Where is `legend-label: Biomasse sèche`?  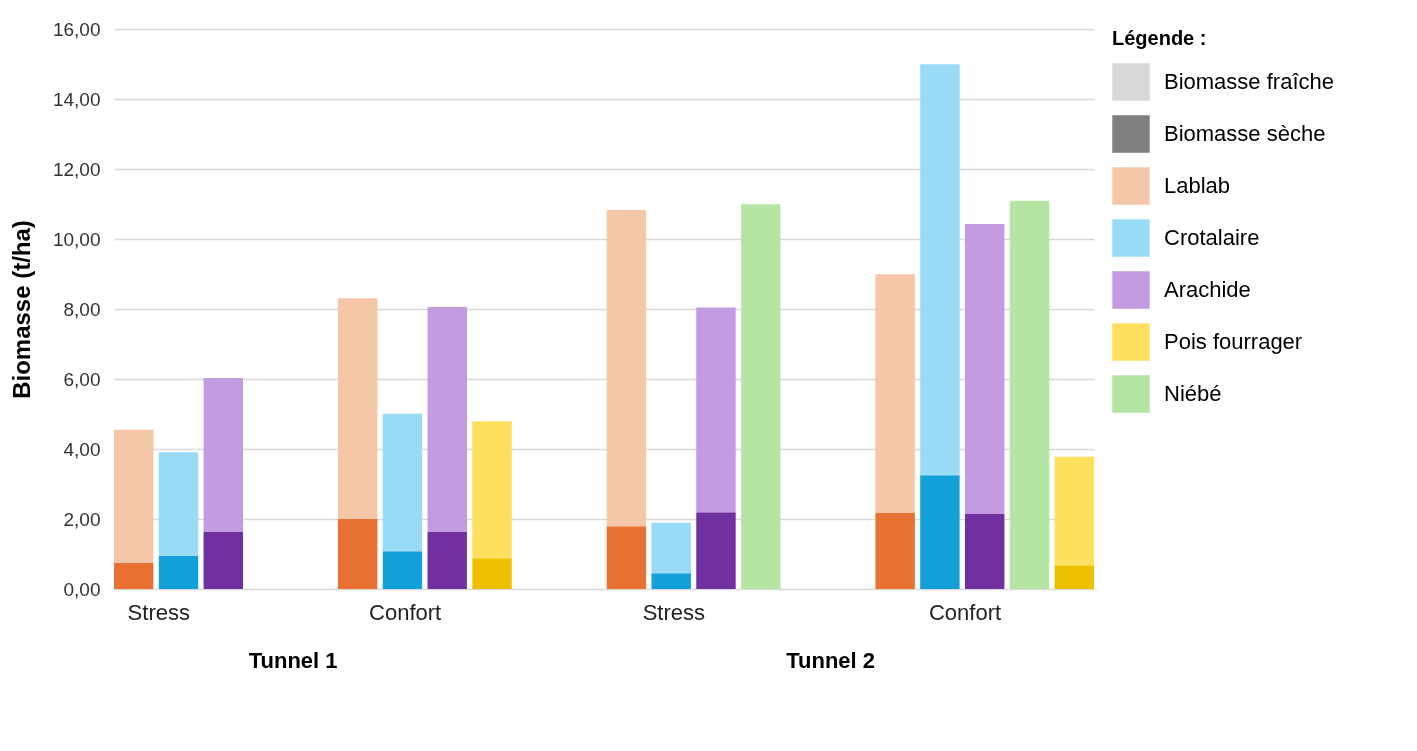 legend-label: Biomasse sèche is located at coordinates (1245, 133).